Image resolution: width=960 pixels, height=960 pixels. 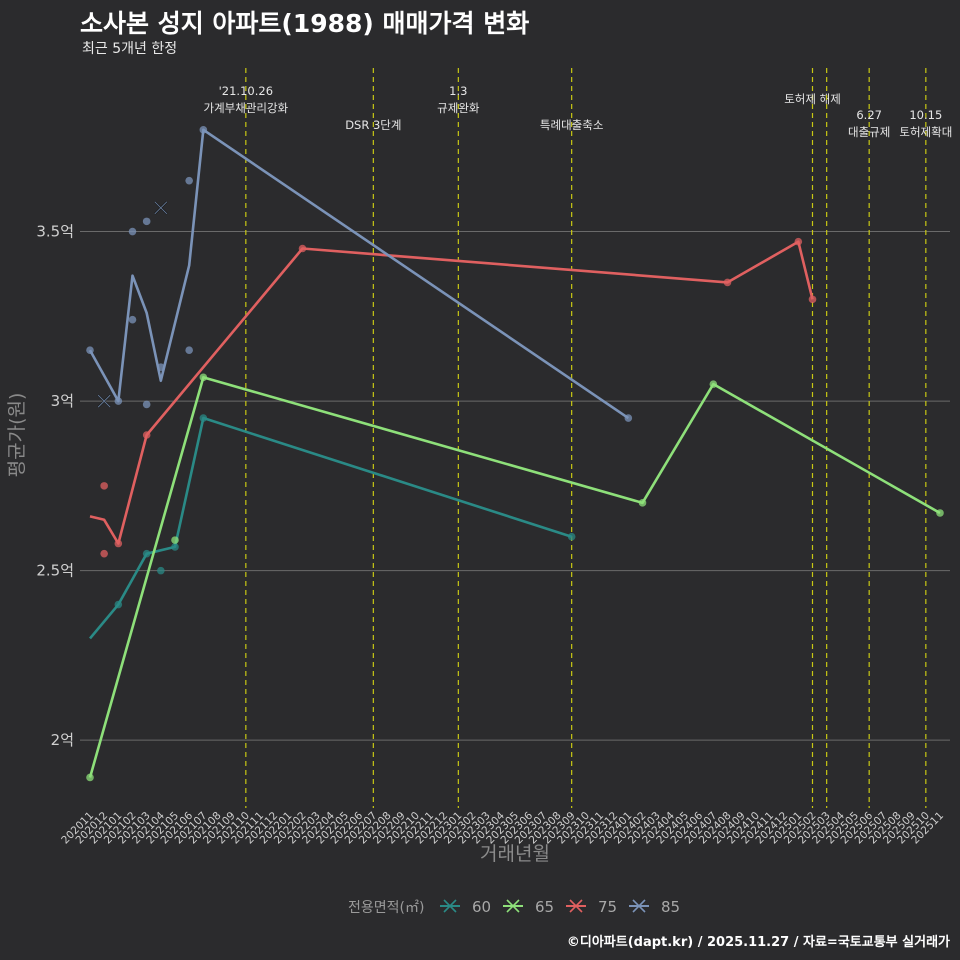 I want to click on y-axis-label: 평균가(원), so click(x=17, y=435).